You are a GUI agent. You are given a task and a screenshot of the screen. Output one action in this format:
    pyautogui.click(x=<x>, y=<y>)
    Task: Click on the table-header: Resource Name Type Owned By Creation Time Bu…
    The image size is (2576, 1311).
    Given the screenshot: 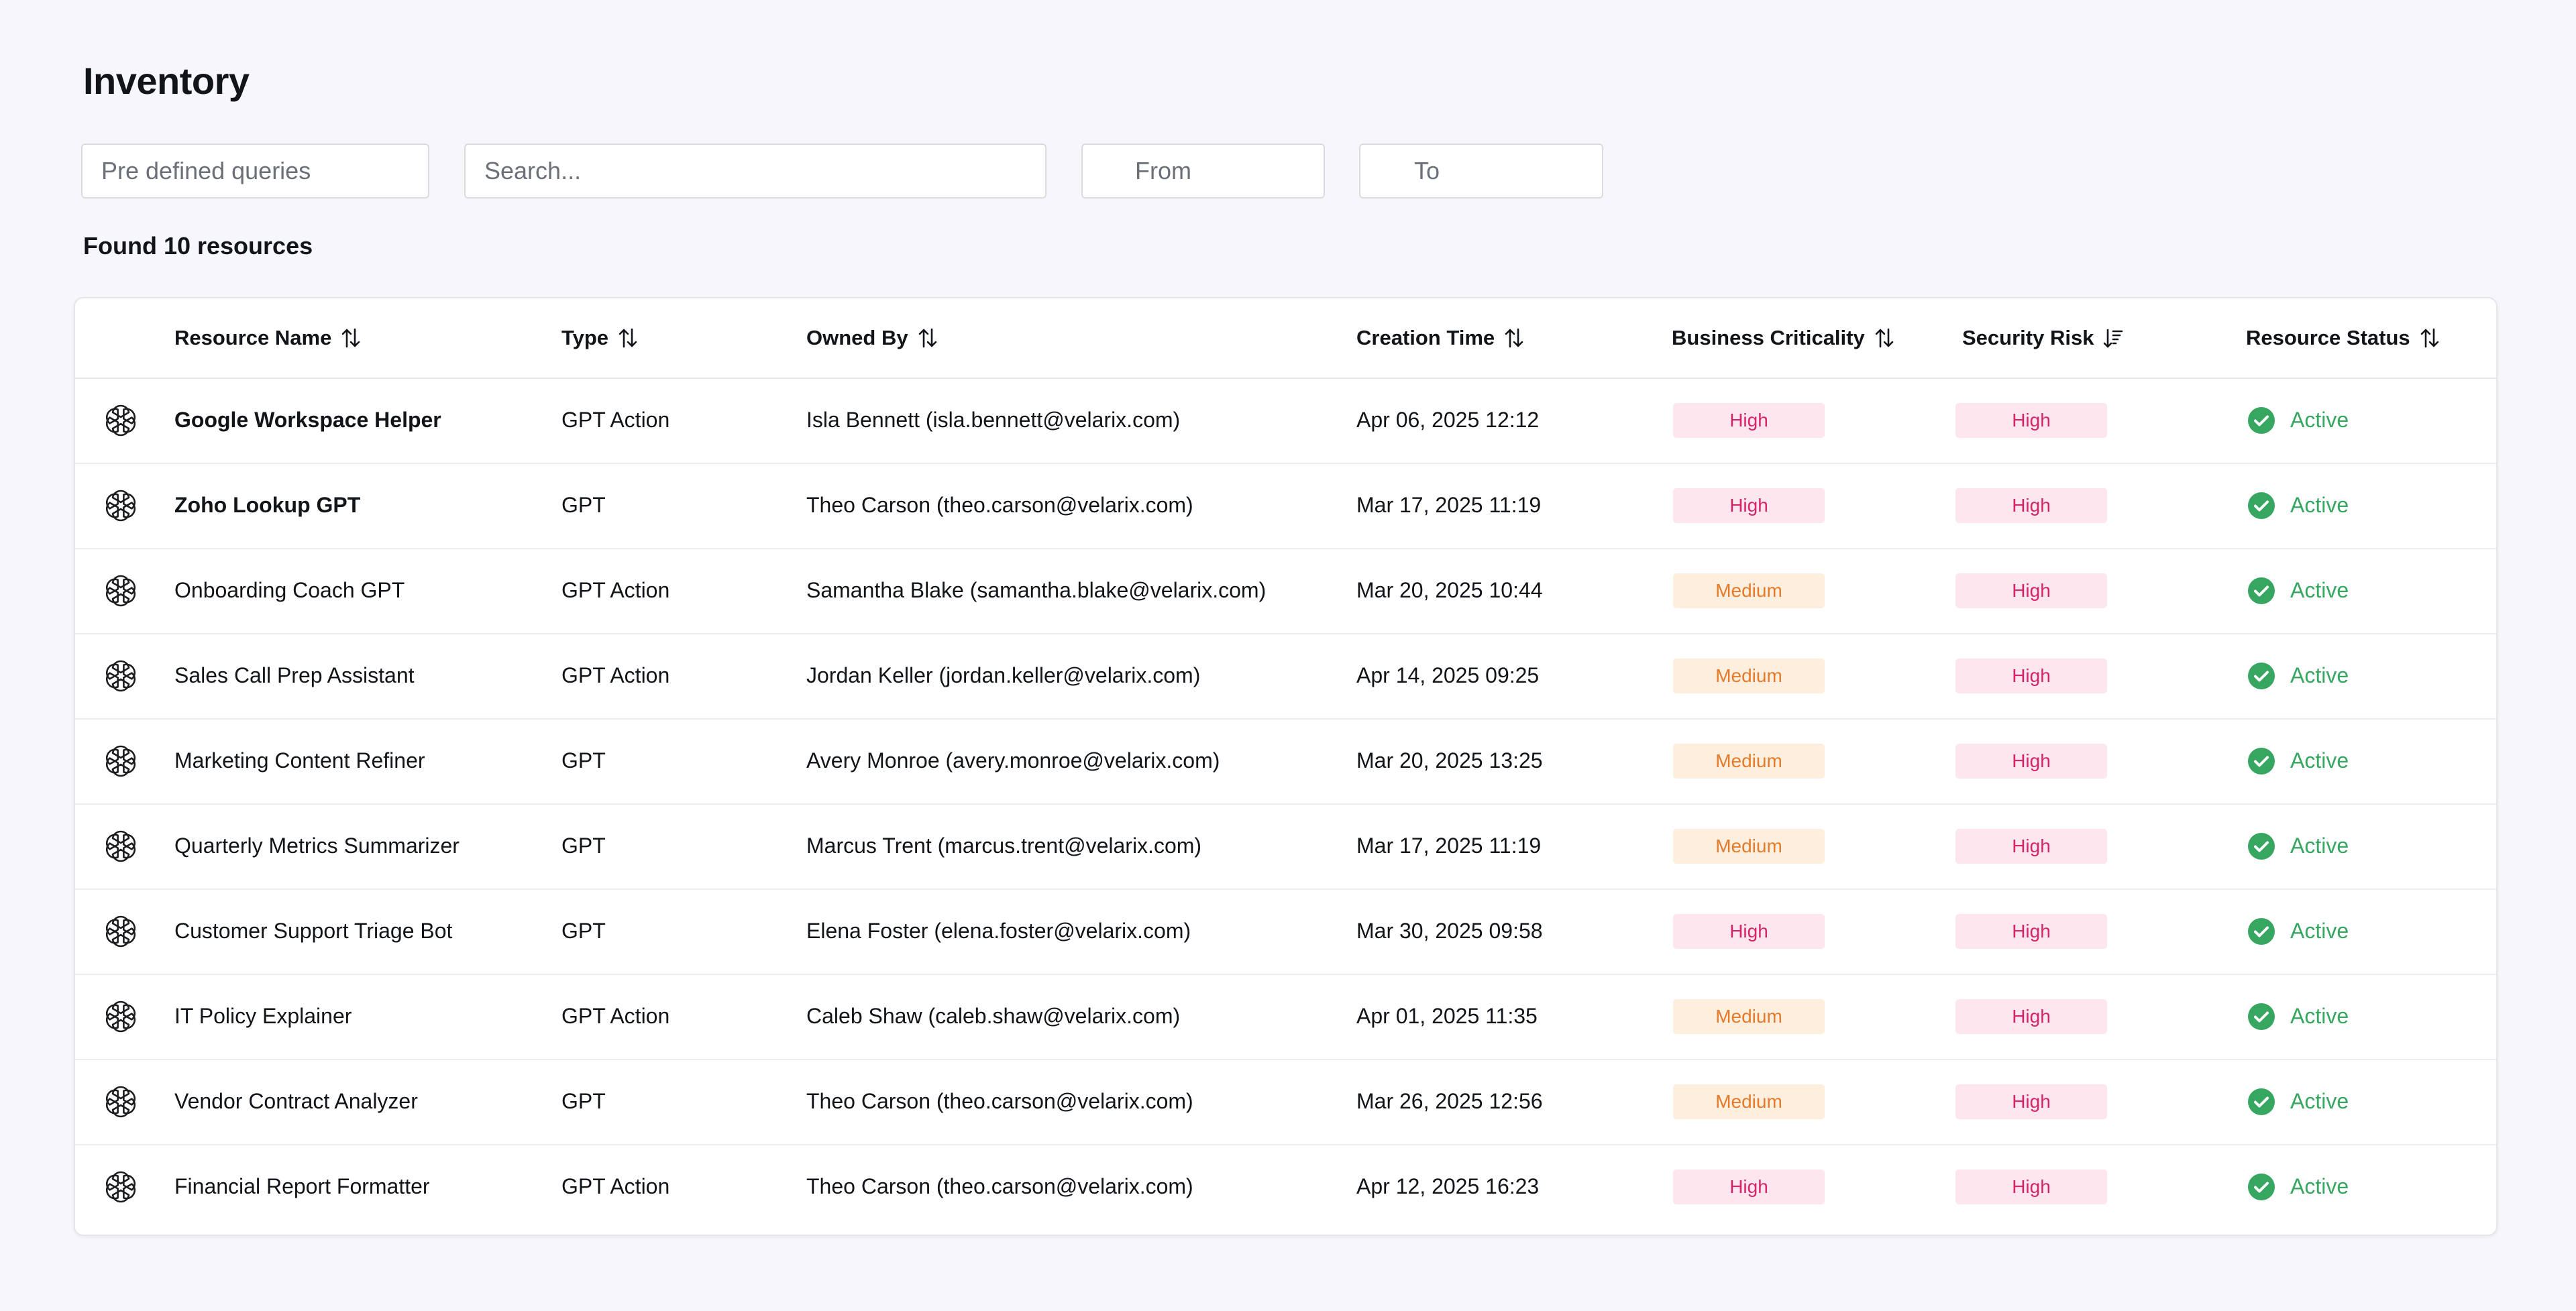 What is the action you would take?
    pyautogui.click(x=1285, y=338)
    